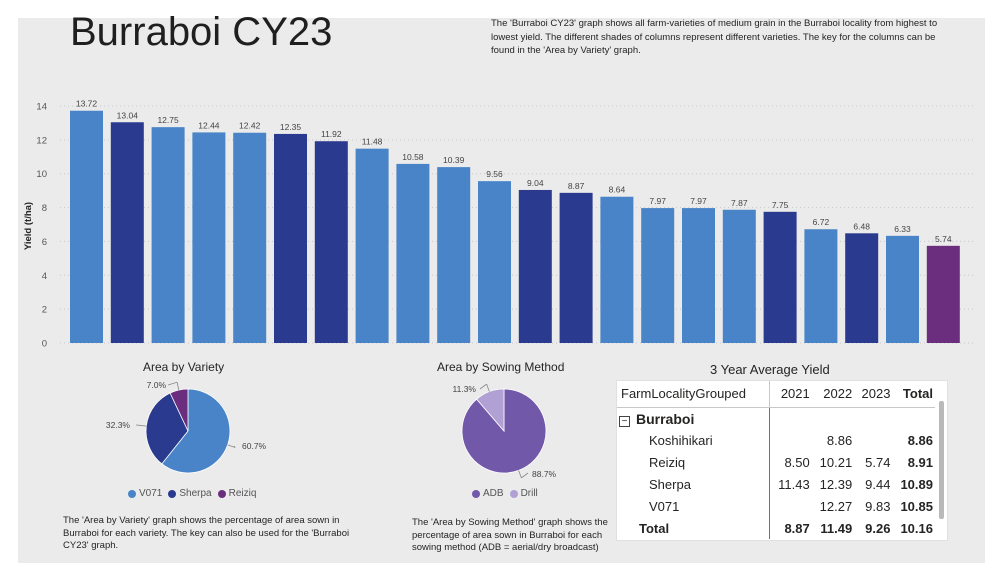  I want to click on sowing-pie-title: Area by Sowing Method, so click(501, 367).